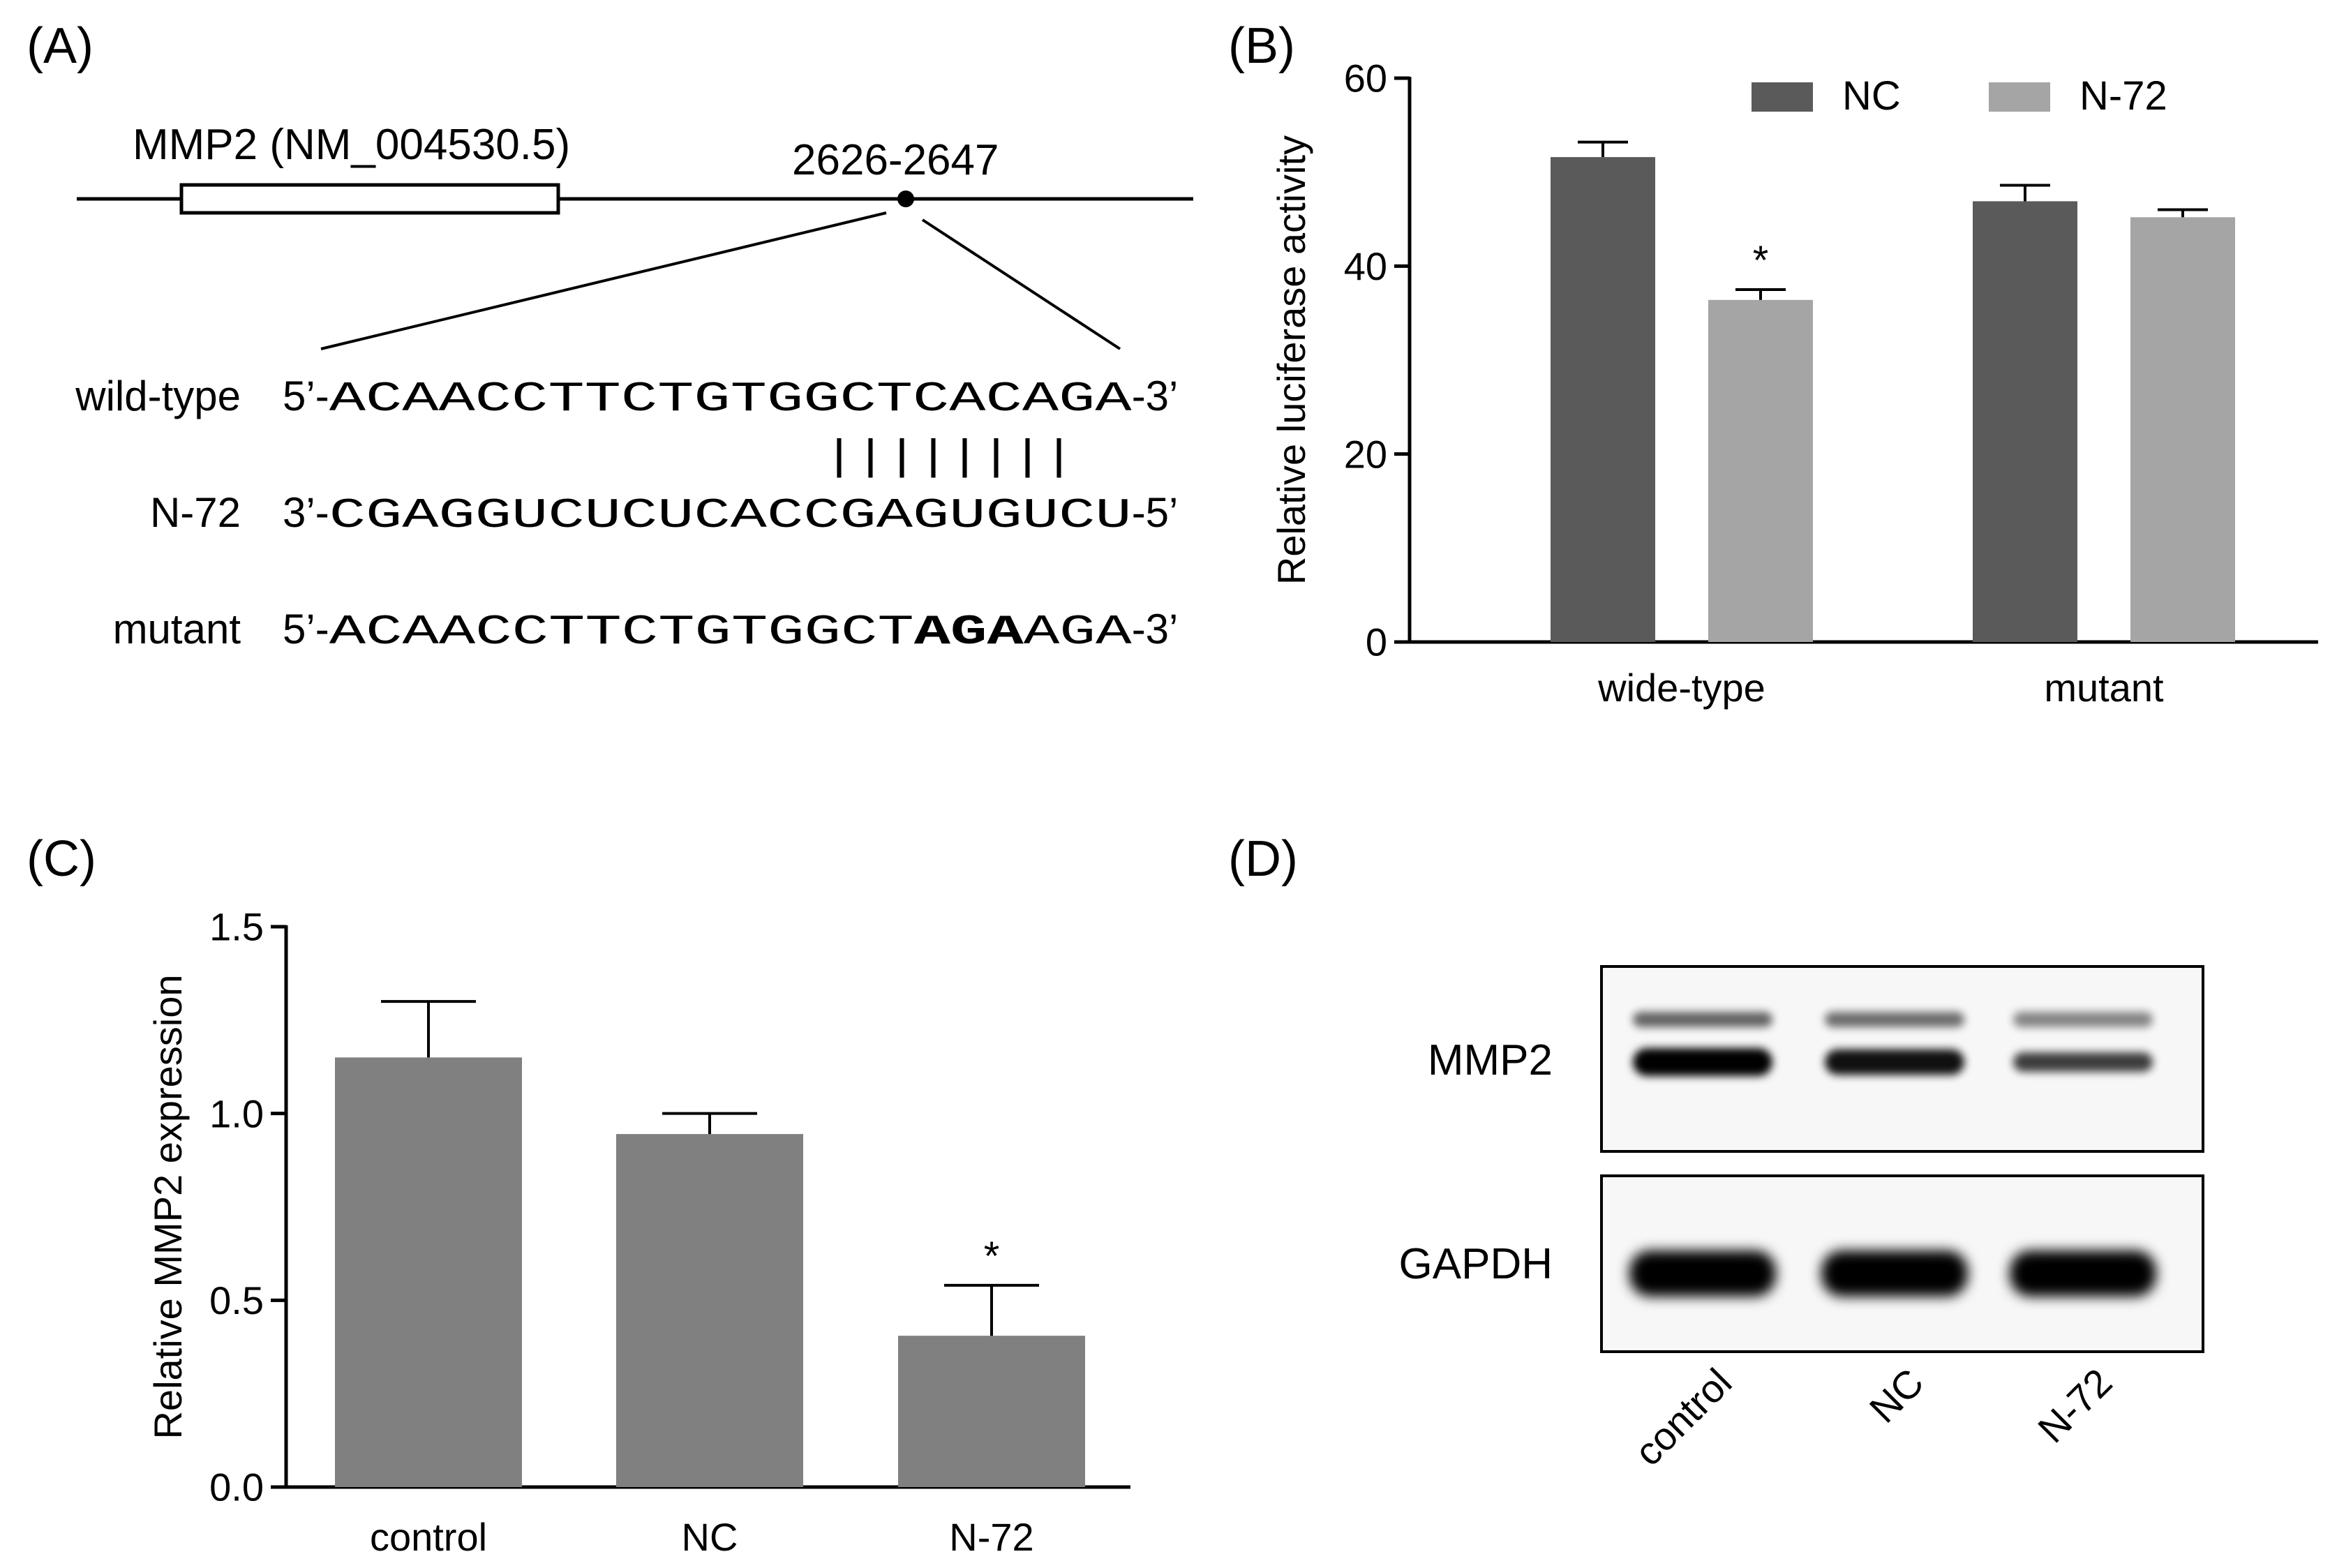 The height and width of the screenshot is (1568, 2330). I want to click on gapdh-band-nc, so click(1894, 1273).